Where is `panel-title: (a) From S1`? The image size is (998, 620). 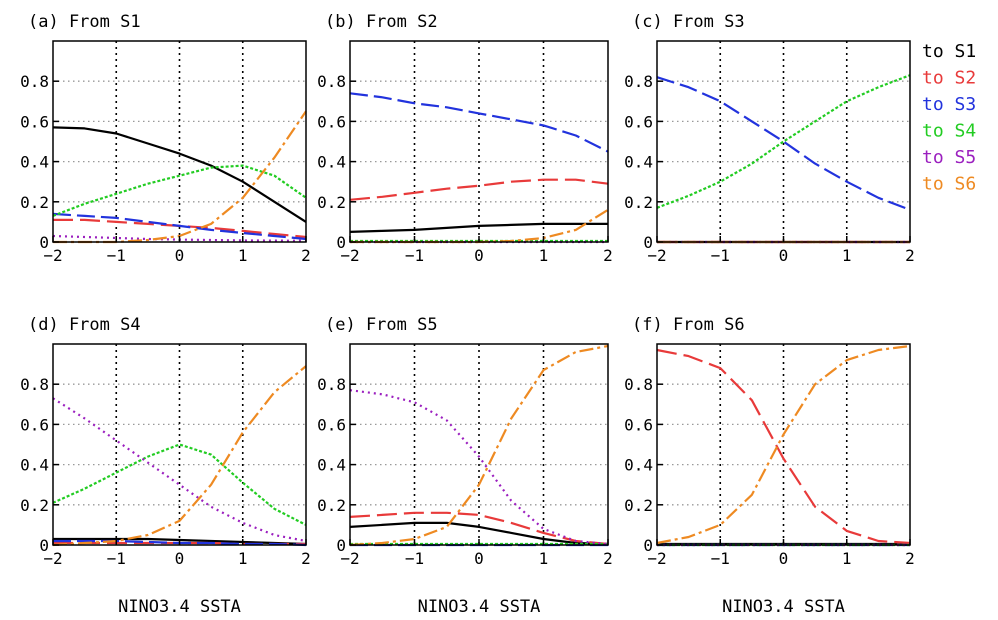
panel-title: (a) From S1 is located at coordinates (84, 22).